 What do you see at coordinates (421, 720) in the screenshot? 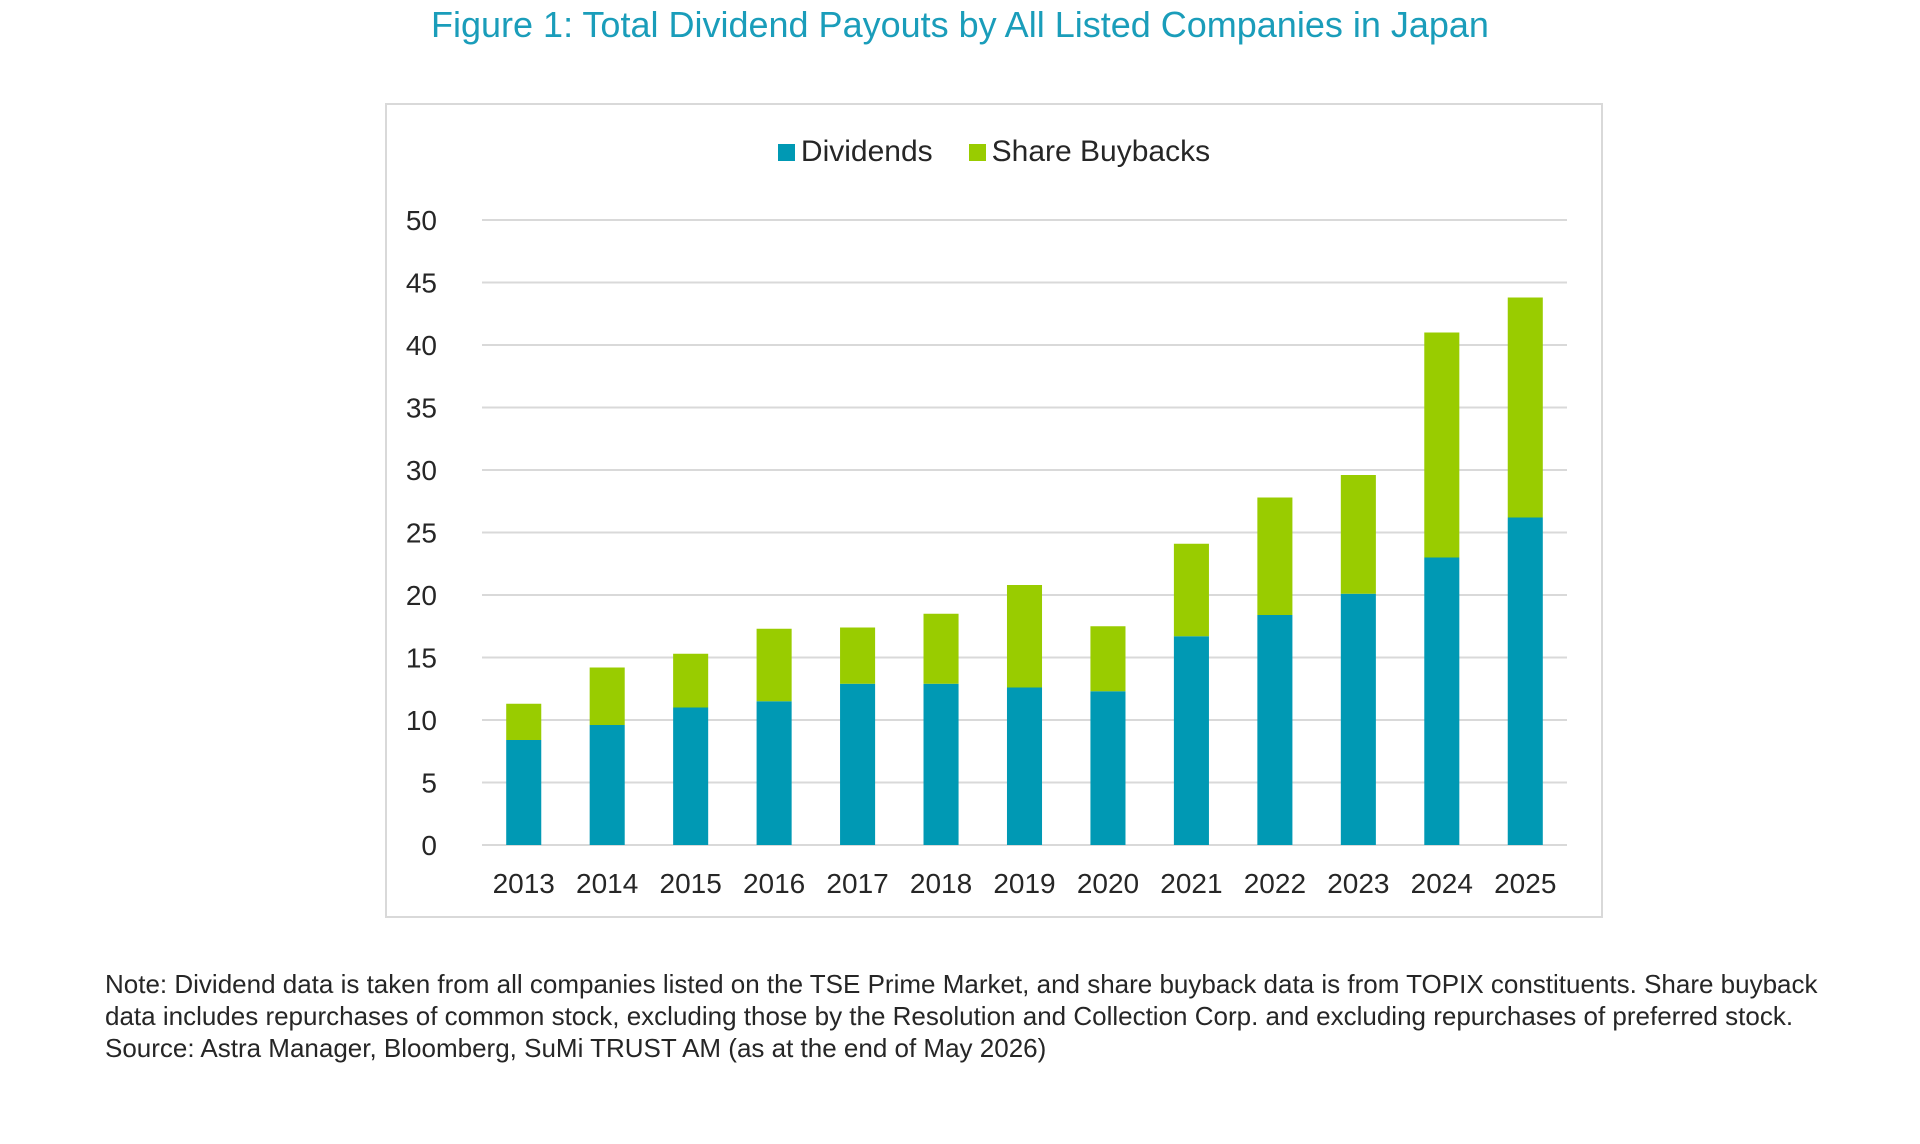
I see `y-tick-label: 10` at bounding box center [421, 720].